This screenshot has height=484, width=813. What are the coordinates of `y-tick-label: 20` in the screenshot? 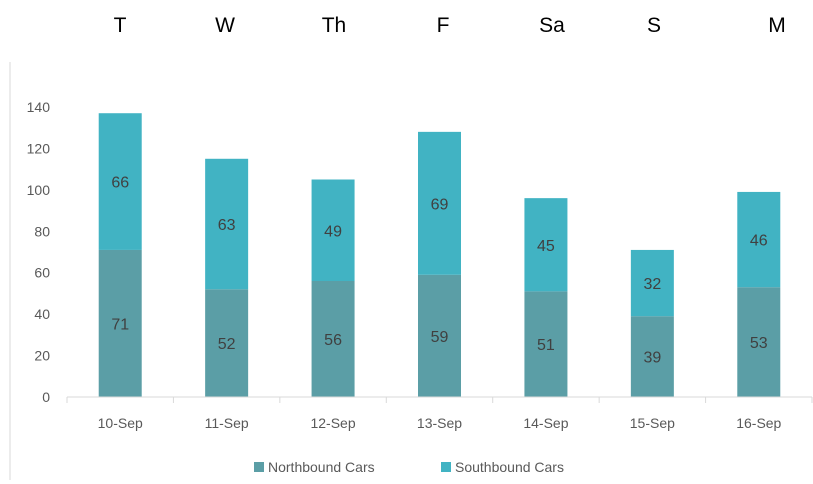 It's located at (42, 356).